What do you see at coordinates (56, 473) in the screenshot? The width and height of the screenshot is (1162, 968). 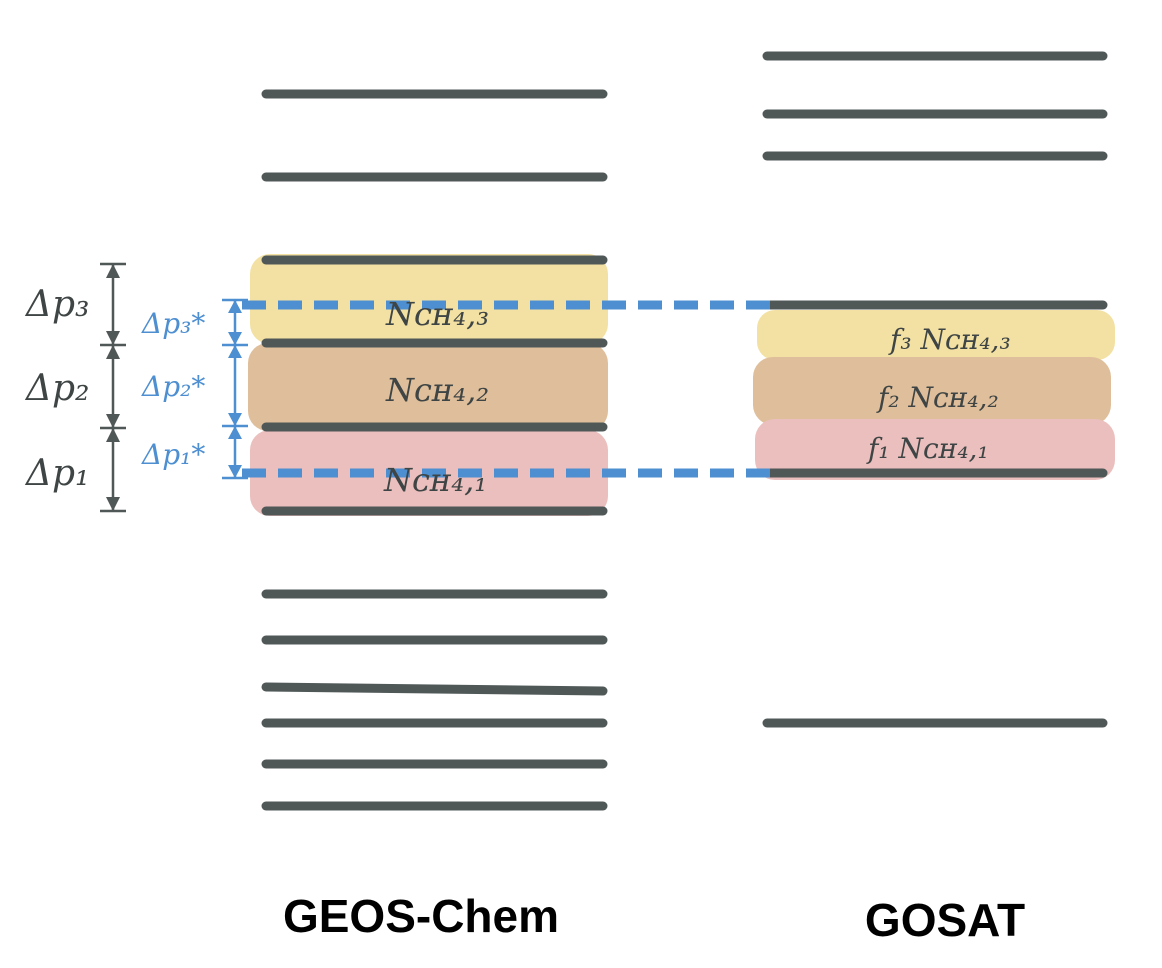 I see `delta-p1-label: Δp₁` at bounding box center [56, 473].